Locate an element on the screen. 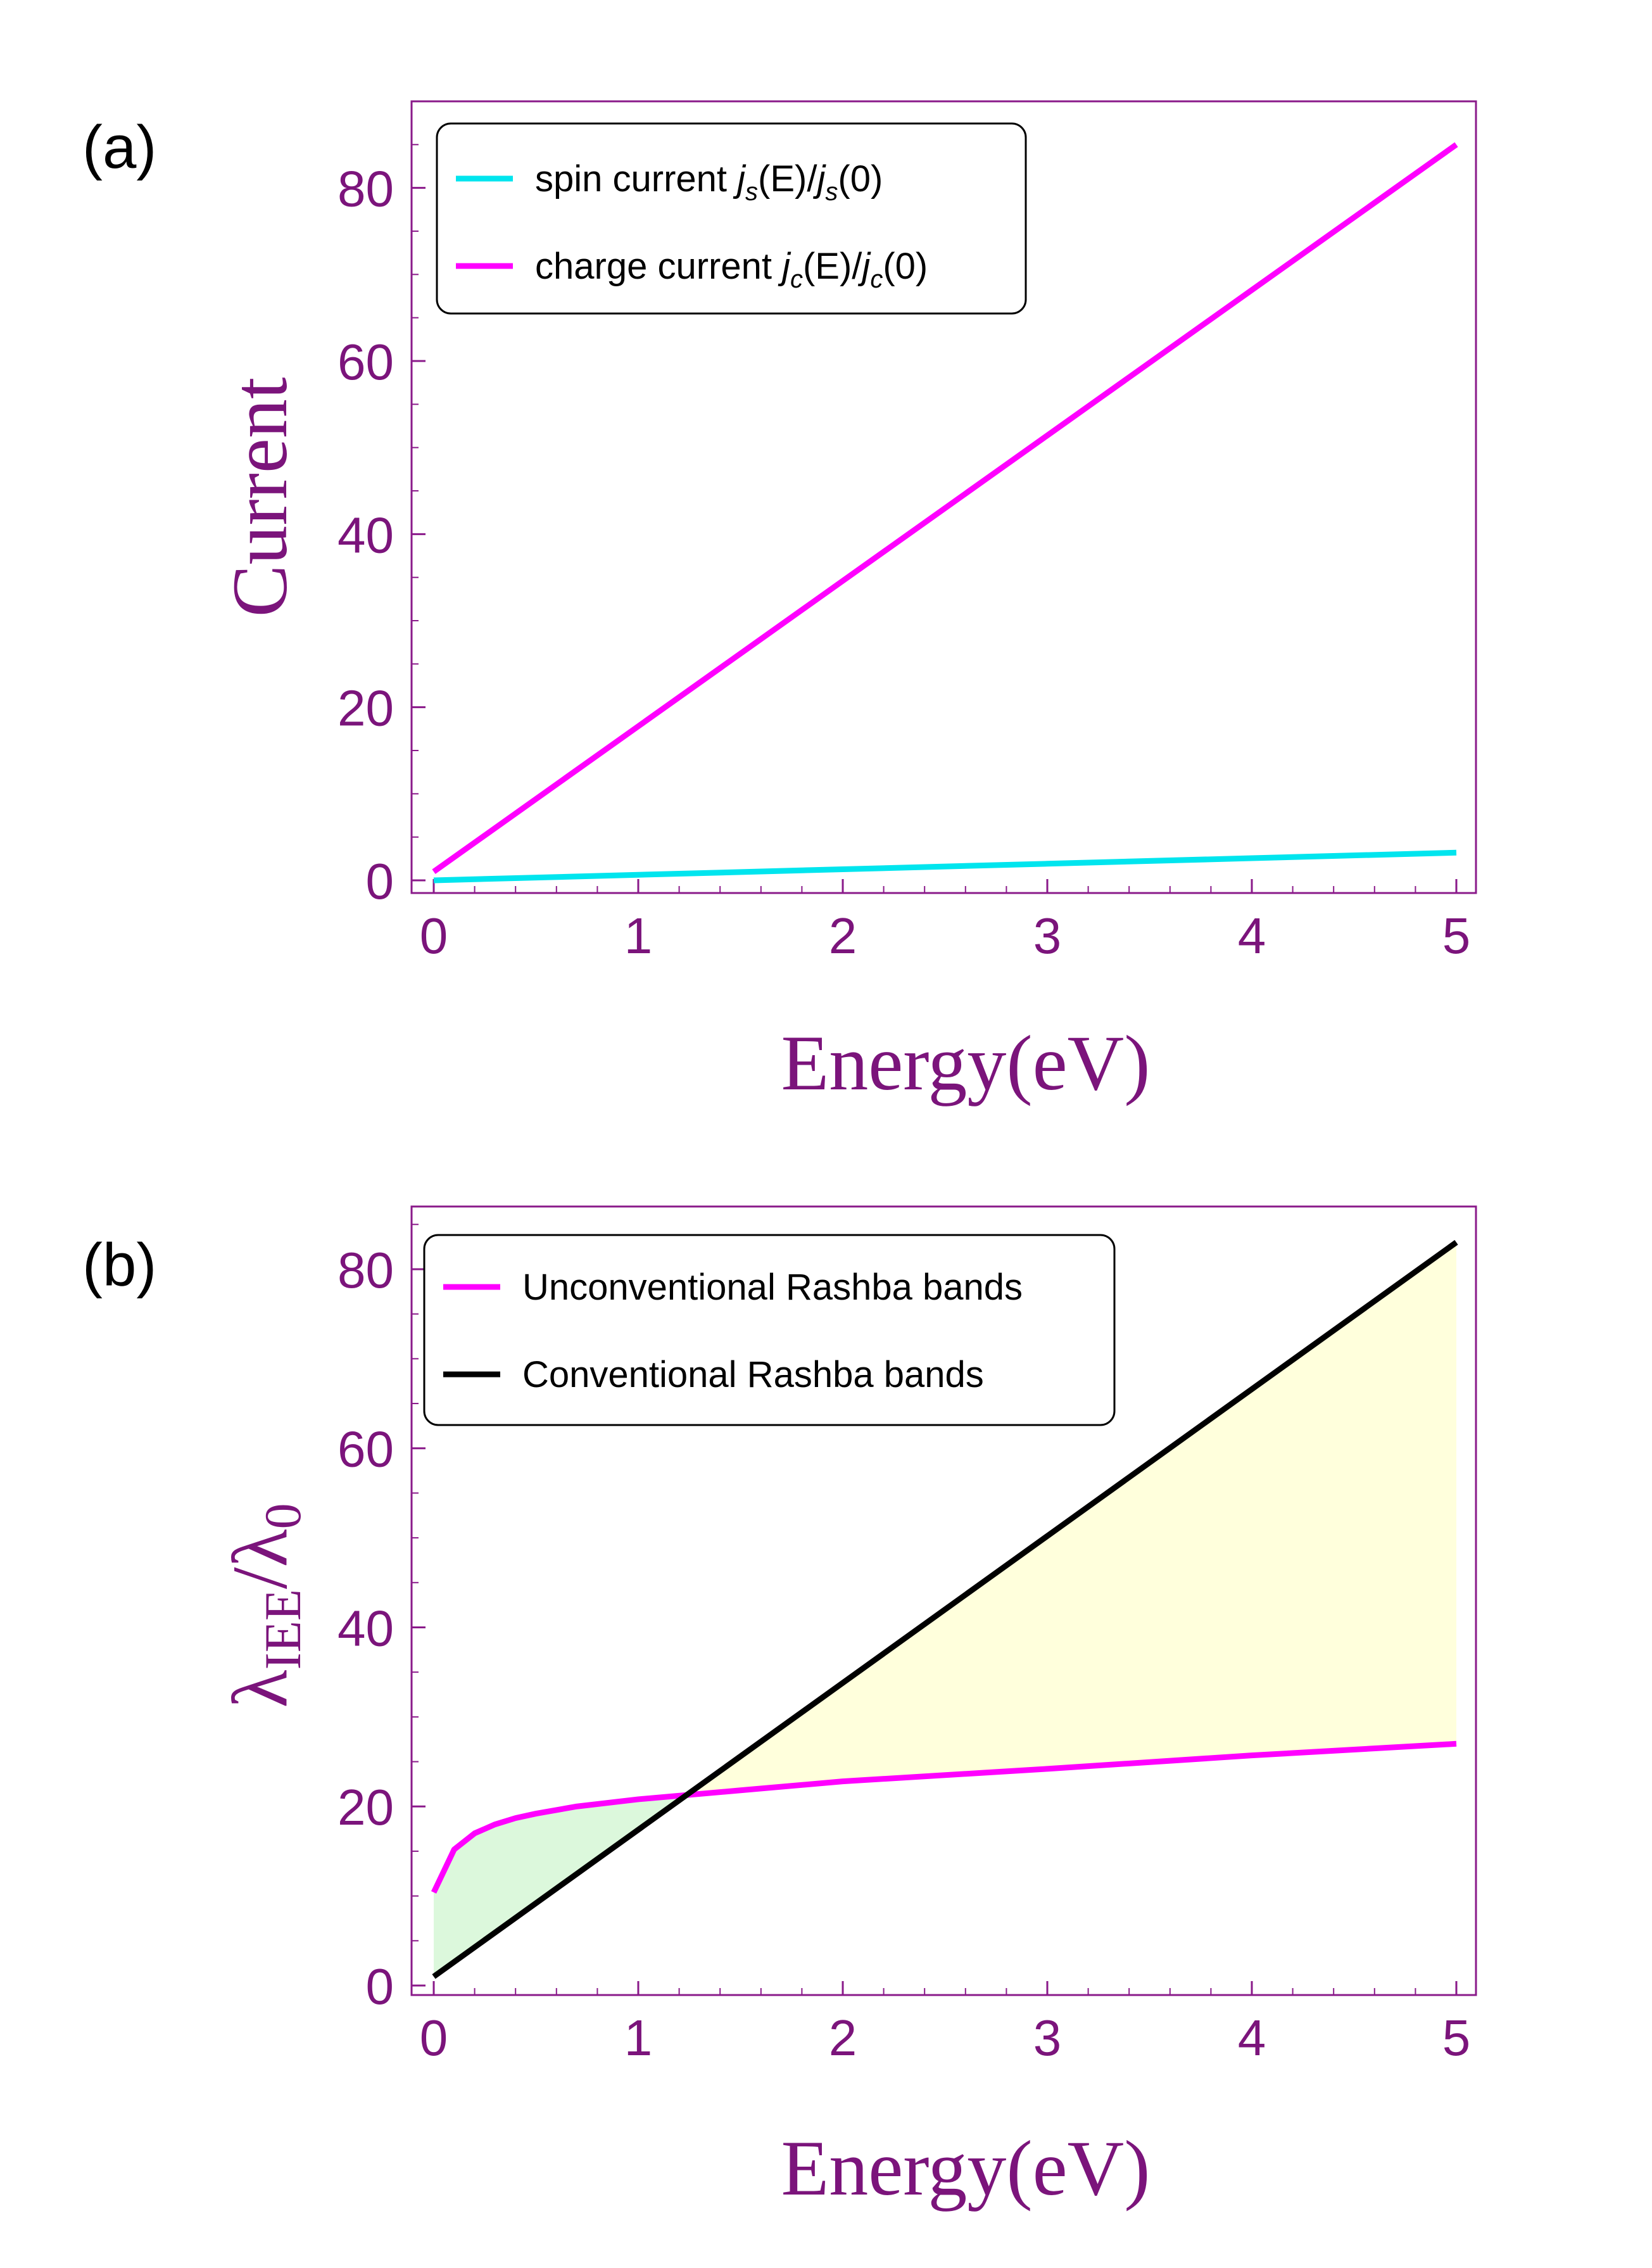 This screenshot has height=2268, width=1652. y-axis-slash-lambda: /λ is located at coordinates (260, 1559).